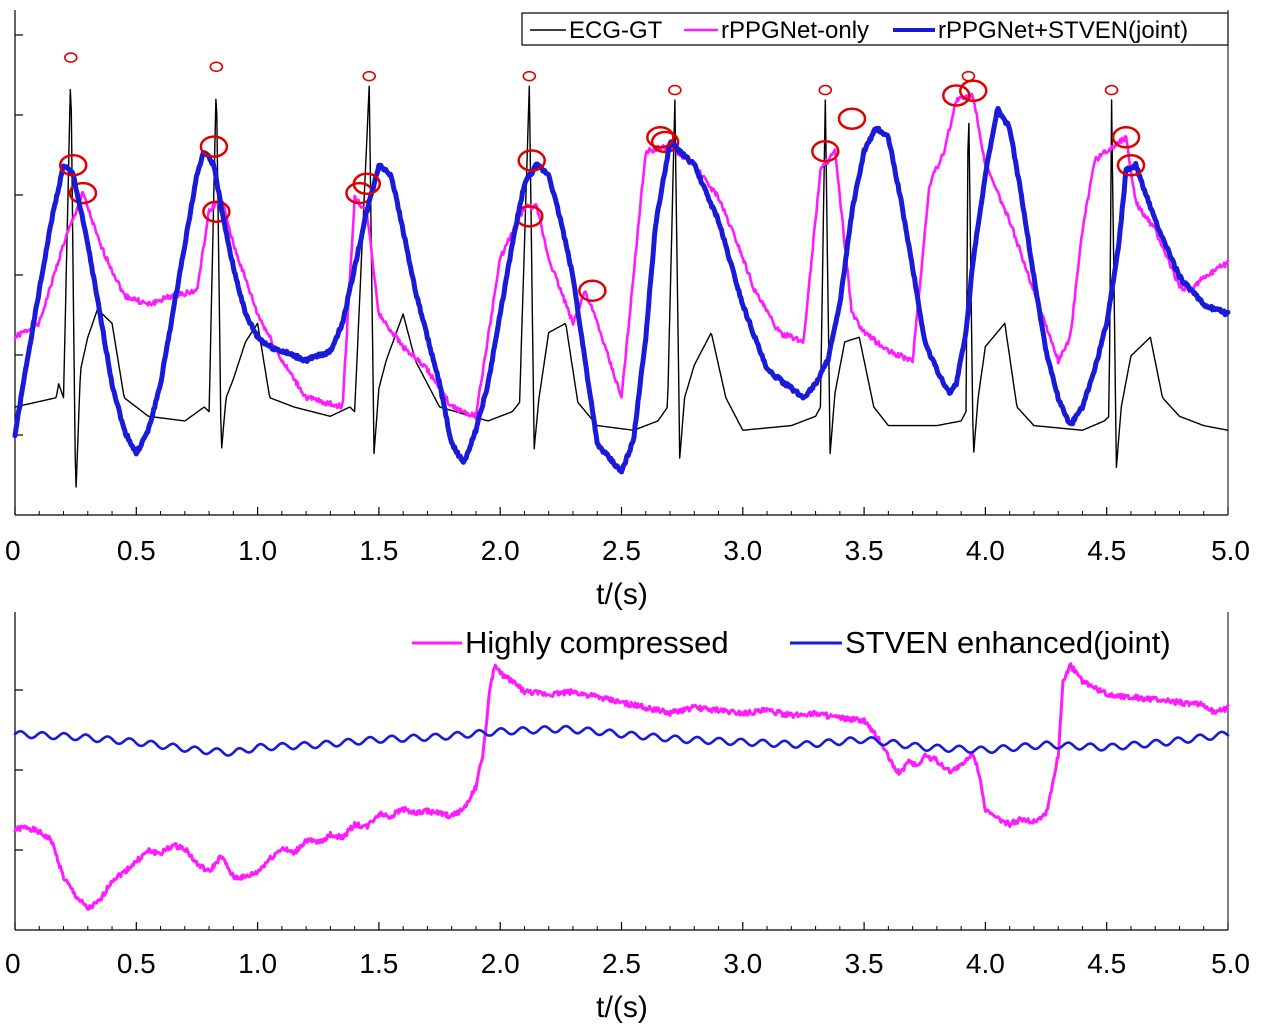 The image size is (1262, 1025). What do you see at coordinates (791, 642) in the screenshot?
I see `bottom-legend: Highly compressed STVEN enhanced(joint)` at bounding box center [791, 642].